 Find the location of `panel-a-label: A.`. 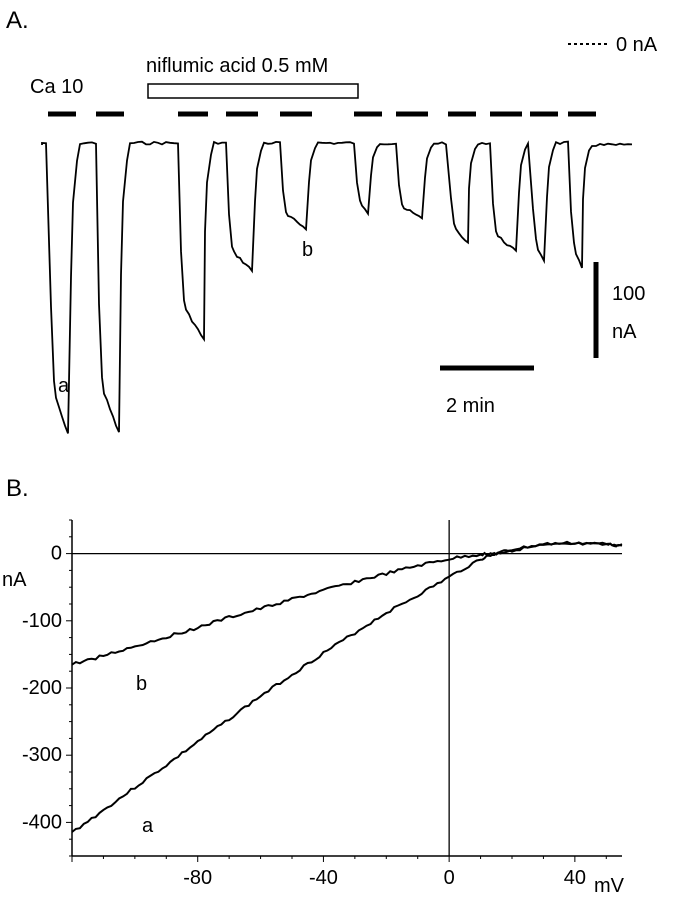

panel-a-label: A. is located at coordinates (17, 20).